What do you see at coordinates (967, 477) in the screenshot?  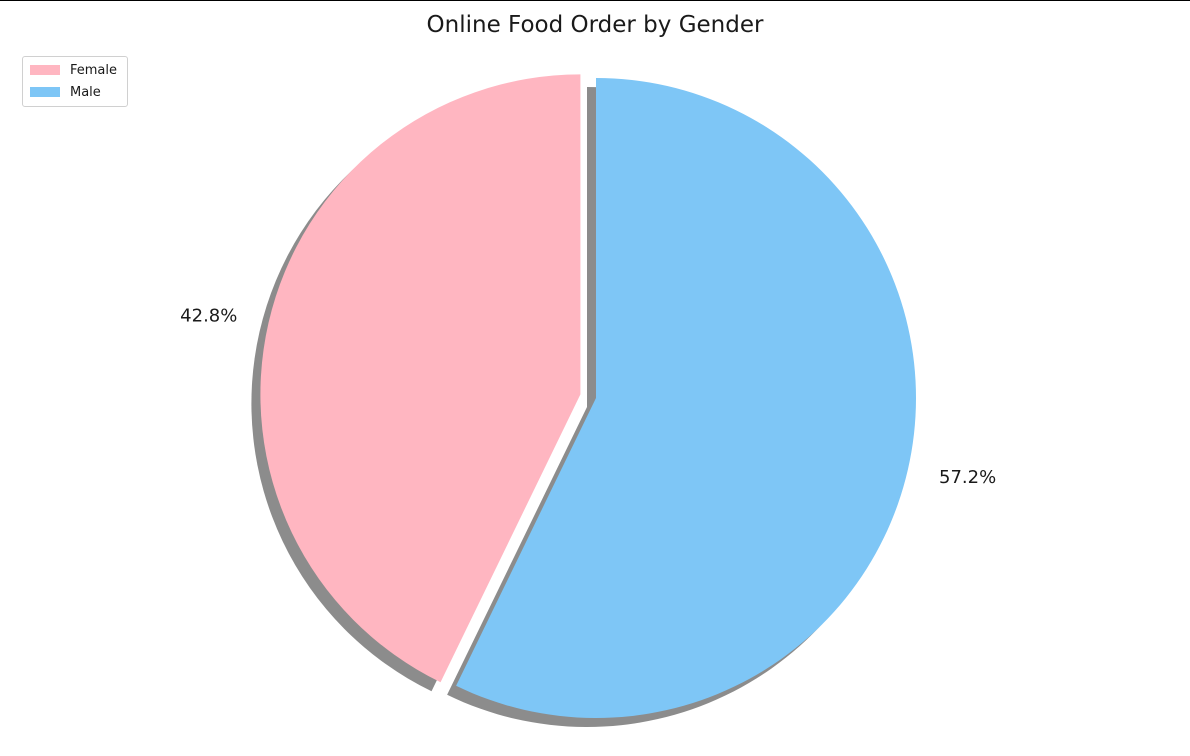 I see `pie-label-male: 57.2%` at bounding box center [967, 477].